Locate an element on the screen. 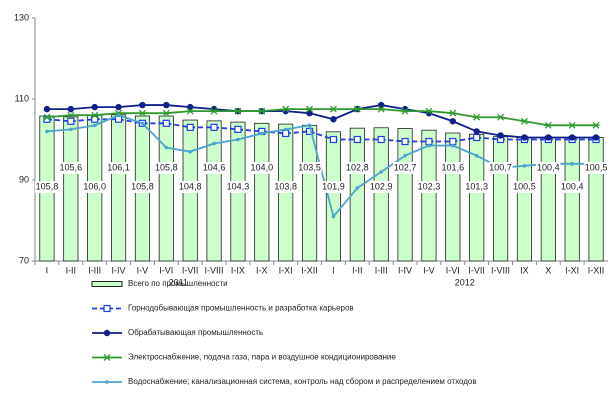 Image resolution: width=611 pixels, height=416 pixels. data-label: 104,3 is located at coordinates (238, 186).